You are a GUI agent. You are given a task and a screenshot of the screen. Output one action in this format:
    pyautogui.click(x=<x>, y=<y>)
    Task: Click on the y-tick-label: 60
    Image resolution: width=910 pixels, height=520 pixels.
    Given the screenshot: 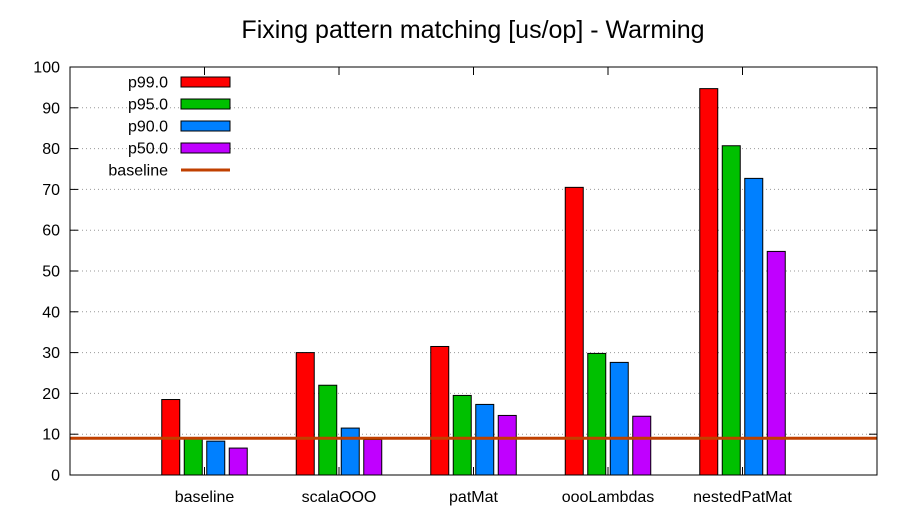 What is the action you would take?
    pyautogui.click(x=51, y=231)
    